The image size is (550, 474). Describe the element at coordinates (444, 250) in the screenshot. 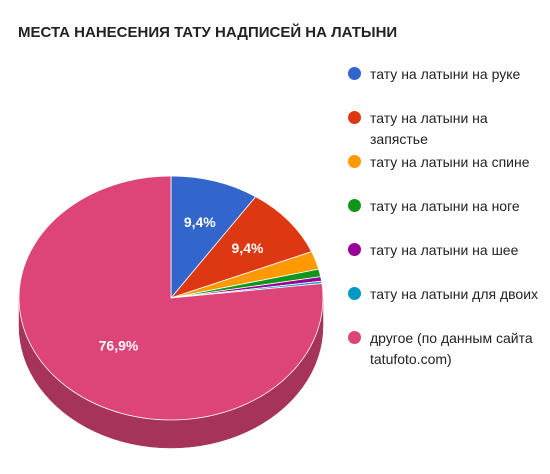

I see `legend-label: тату на латыни на шее` at that location.